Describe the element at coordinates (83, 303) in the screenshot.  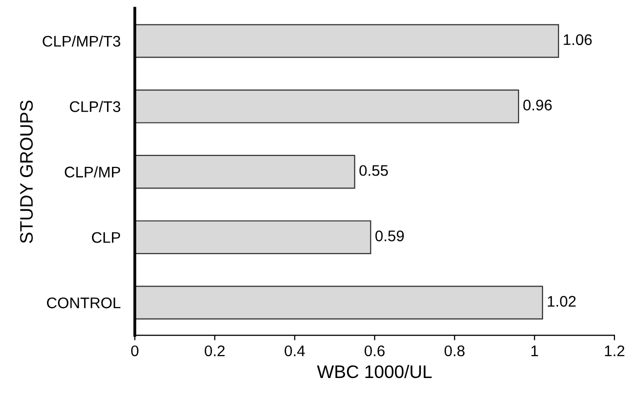
I see `y-tick-label: CONTROL` at that location.